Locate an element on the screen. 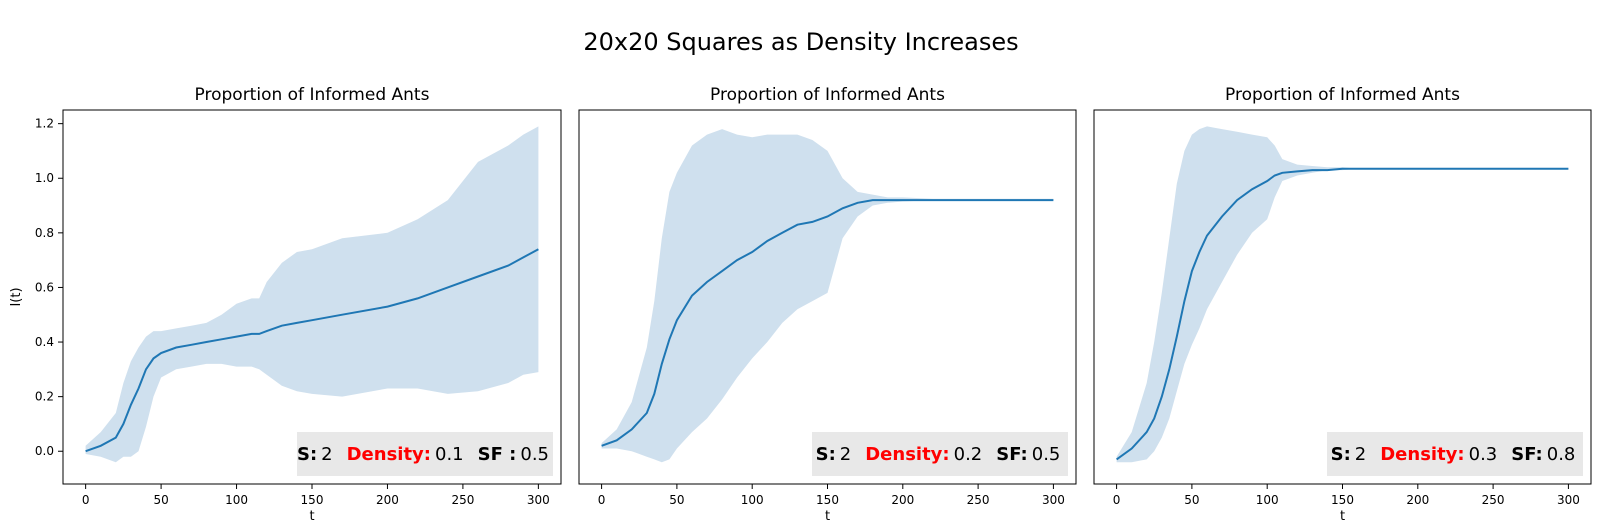  info-box: S: 2 Density: 0.1 SF :0.5 is located at coordinates (425, 454).